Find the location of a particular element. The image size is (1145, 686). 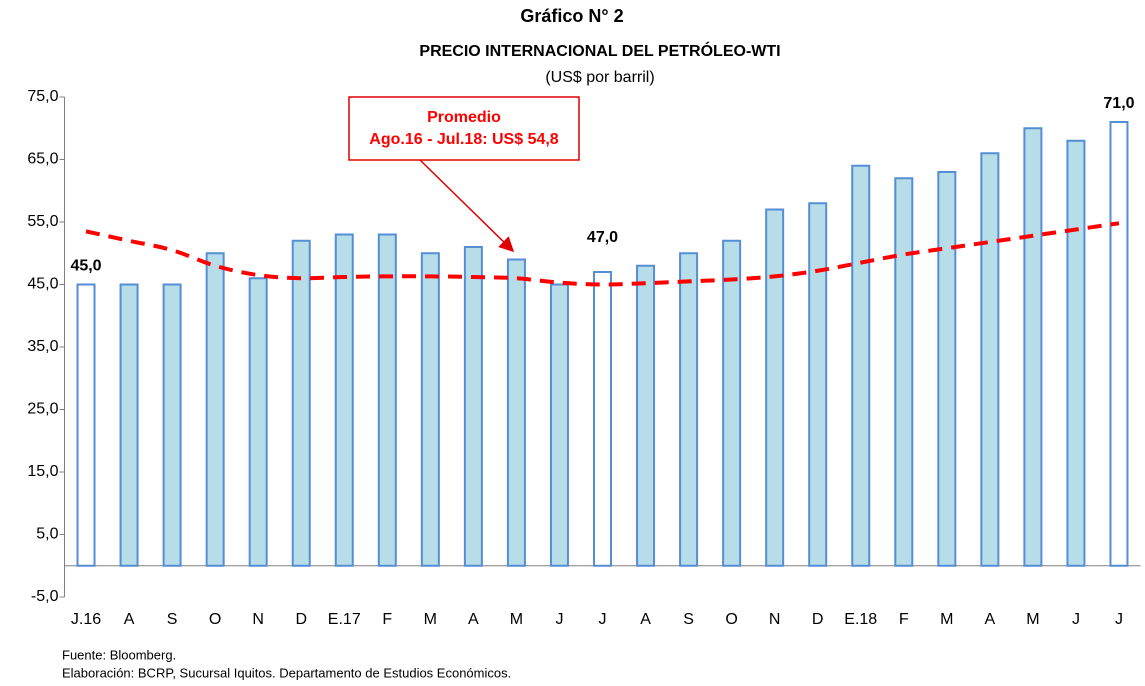

y-tick-label: 65,0 is located at coordinates (42, 159).